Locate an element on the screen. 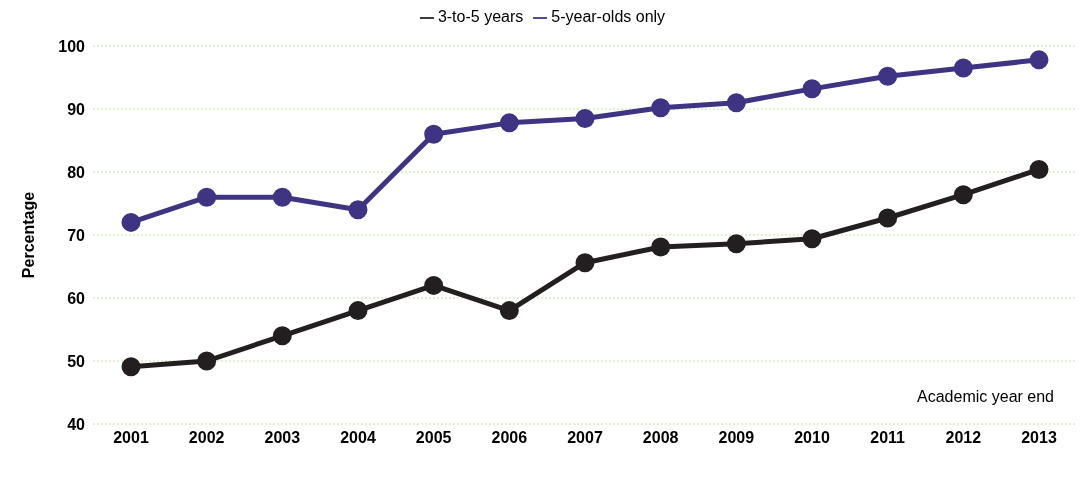 Image resolution: width=1090 pixels, height=482 pixels. x-tick-label: 2001 is located at coordinates (131, 438).